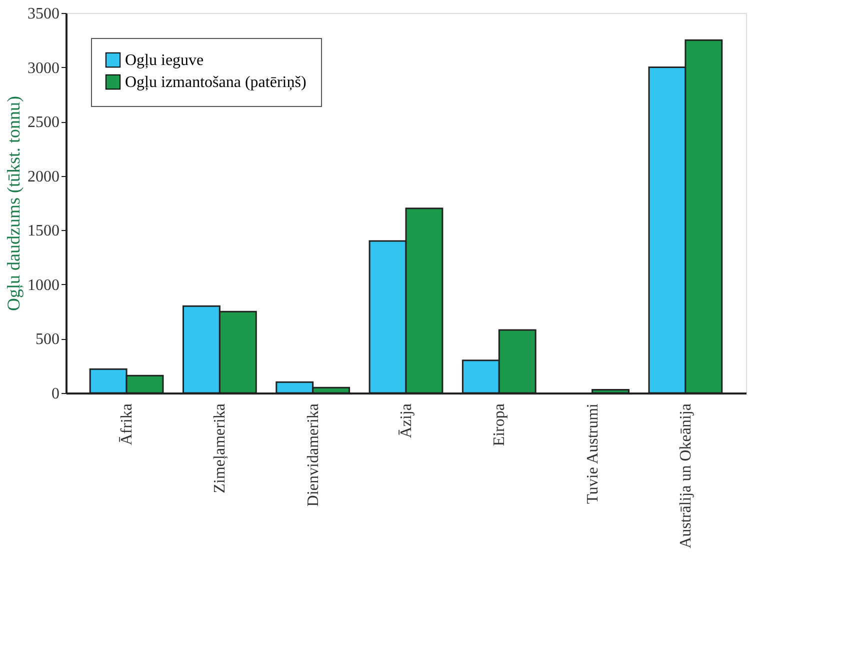 This screenshot has width=846, height=646. I want to click on x-tick-label: Eiropa, so click(499, 425).